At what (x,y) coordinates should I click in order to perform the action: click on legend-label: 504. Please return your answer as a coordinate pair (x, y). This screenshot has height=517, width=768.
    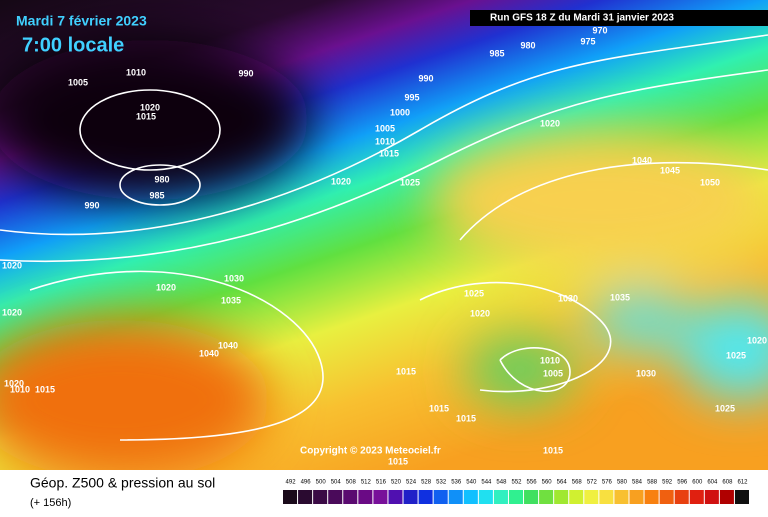
    Looking at the image, I should click on (336, 483).